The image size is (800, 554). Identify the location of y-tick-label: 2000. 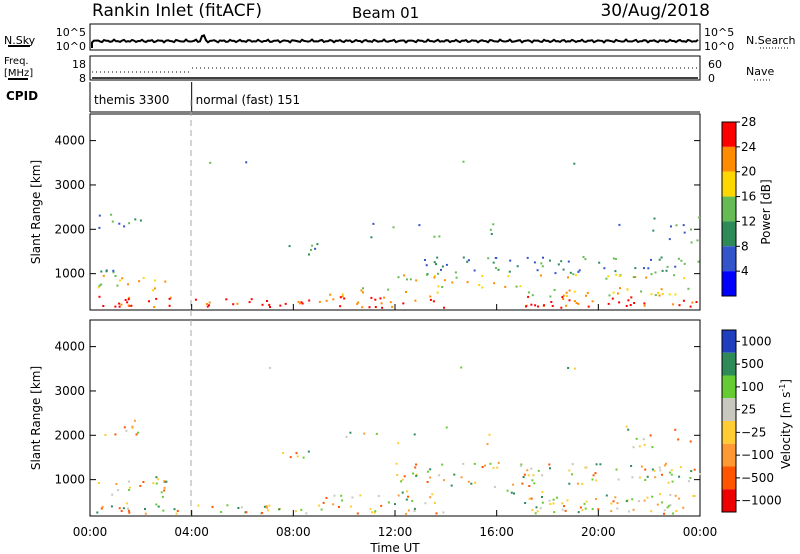
(69, 435).